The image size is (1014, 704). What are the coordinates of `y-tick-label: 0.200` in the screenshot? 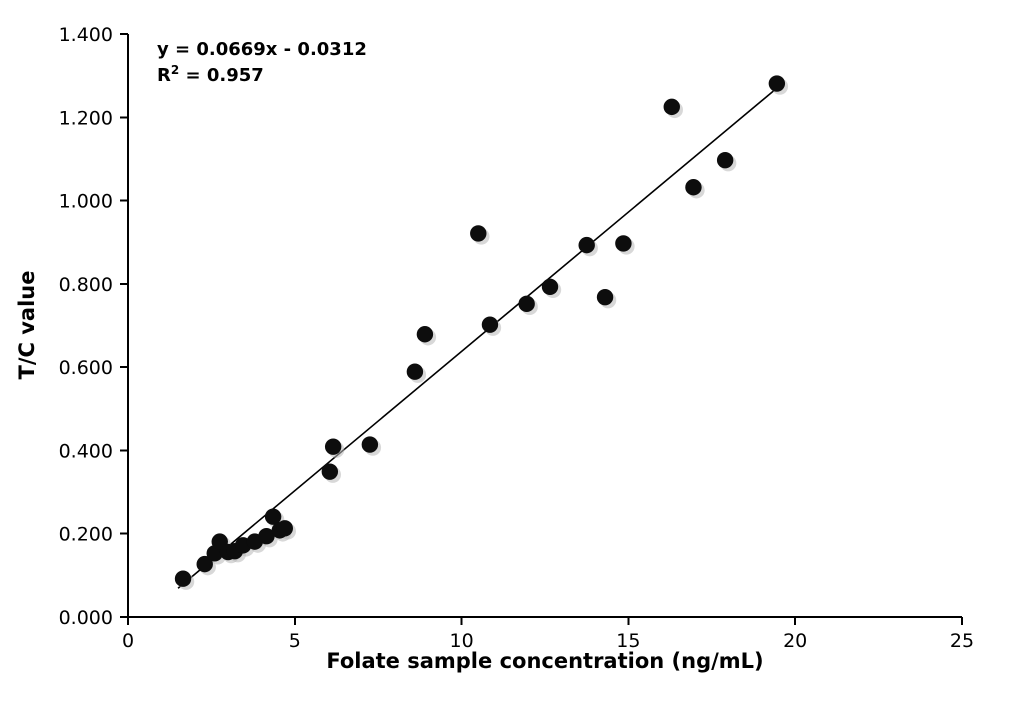 It's located at (86, 535).